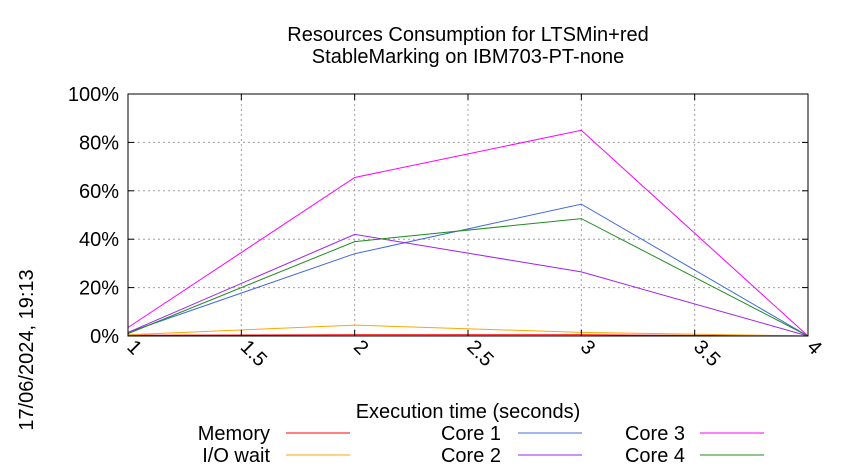  What do you see at coordinates (99, 289) in the screenshot?
I see `y-tick-label: 20%` at bounding box center [99, 289].